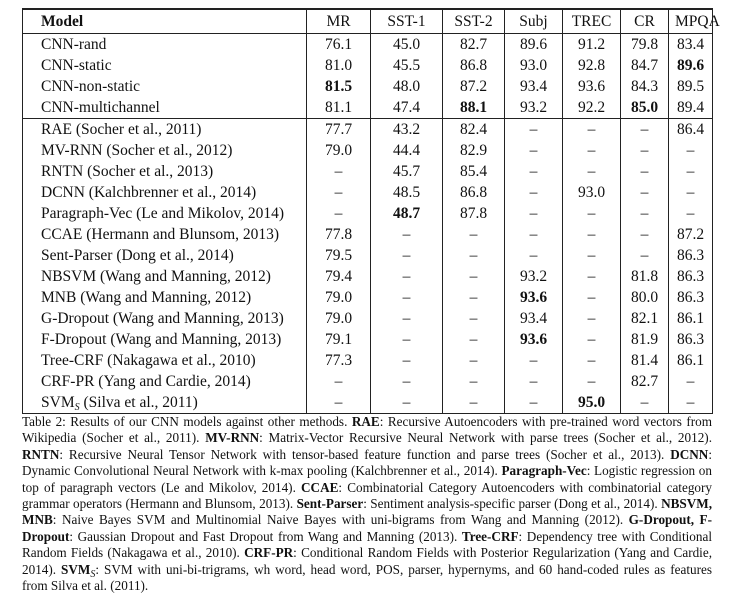 Image resolution: width=734 pixels, height=594 pixels. Describe the element at coordinates (406, 129) in the screenshot. I see `score-cell: 43.2` at that location.